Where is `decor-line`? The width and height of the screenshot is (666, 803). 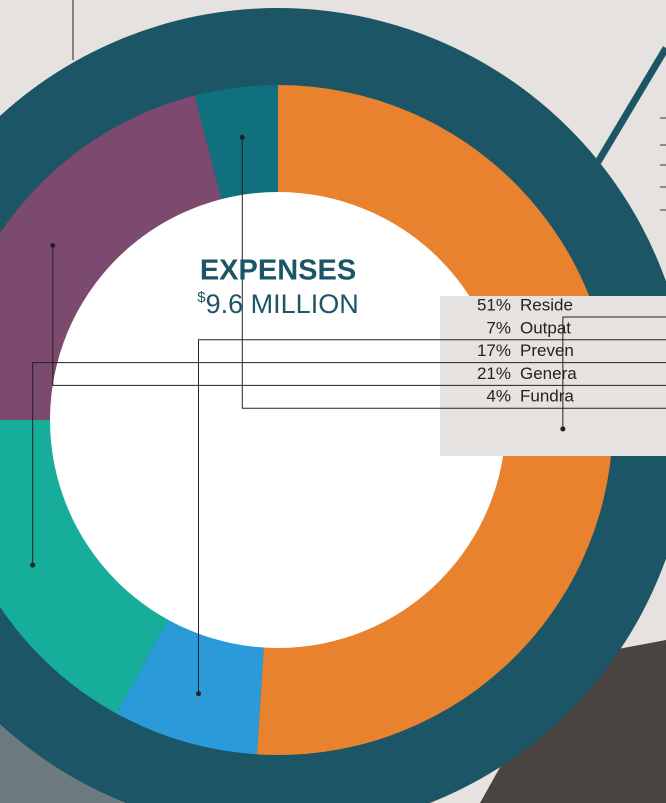 decor-line is located at coordinates (630, 105).